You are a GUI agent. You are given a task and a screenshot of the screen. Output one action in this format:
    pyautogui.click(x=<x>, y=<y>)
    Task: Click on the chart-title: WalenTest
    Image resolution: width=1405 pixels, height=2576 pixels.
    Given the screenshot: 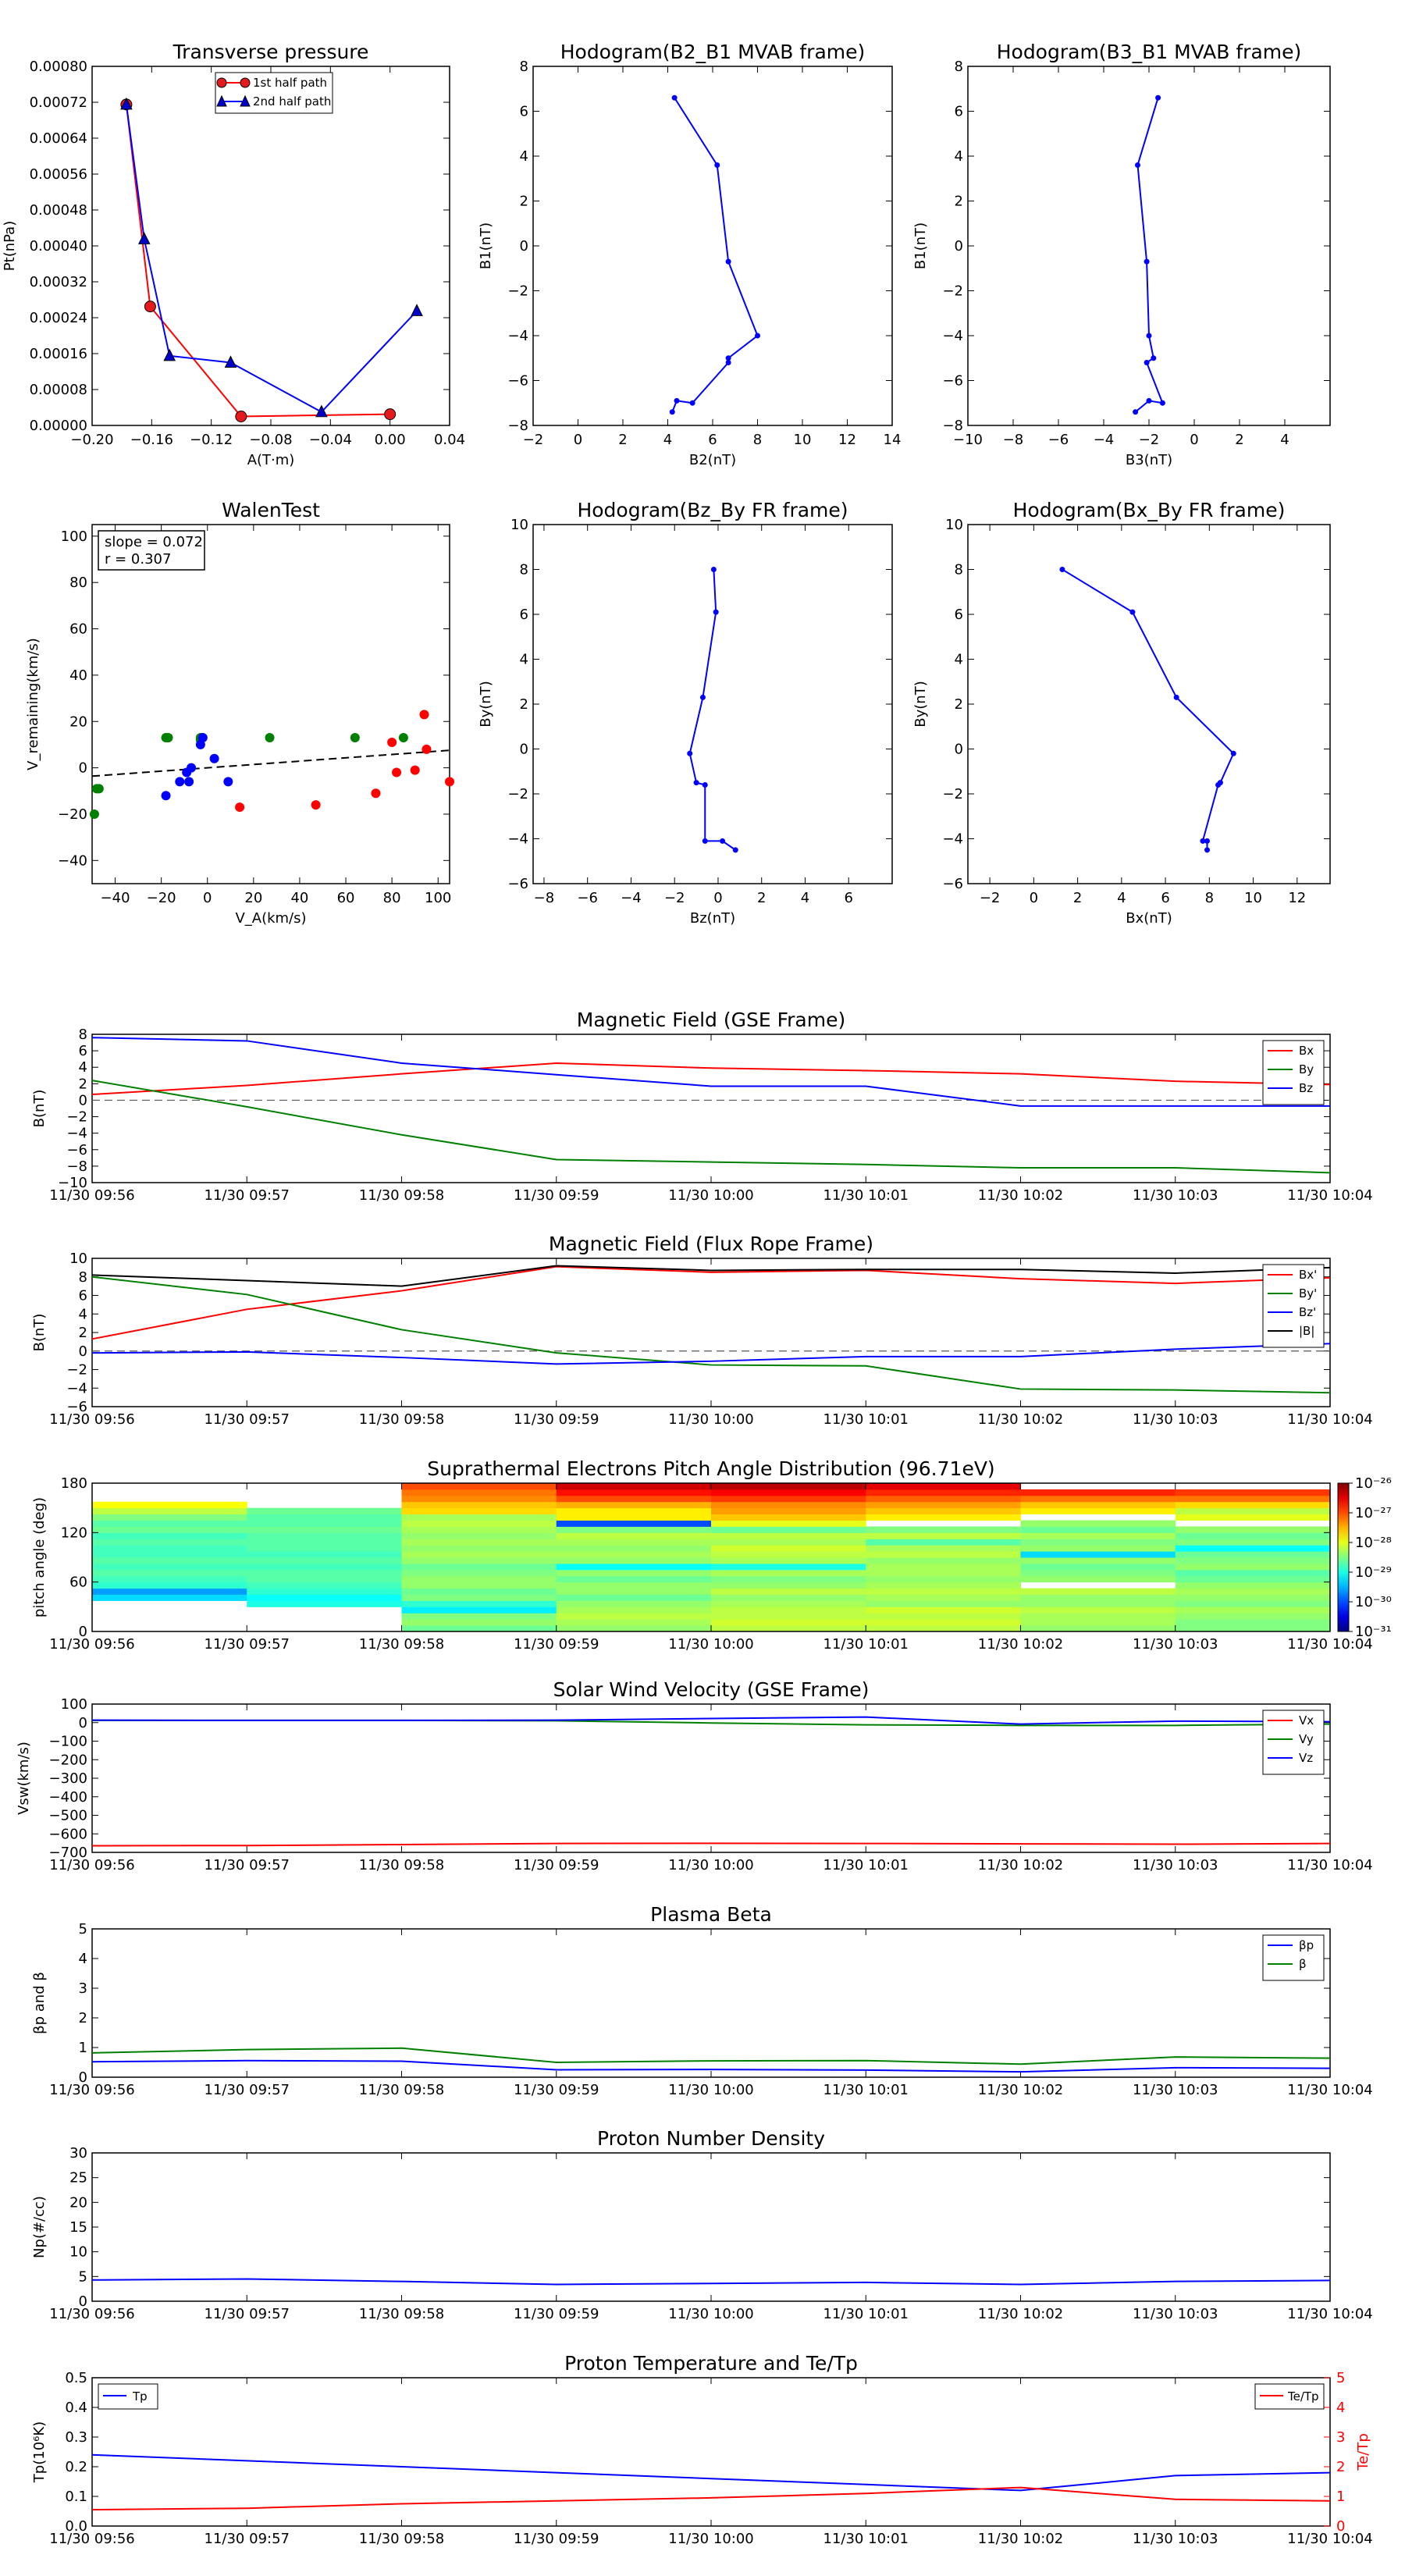 What is the action you would take?
    pyautogui.click(x=271, y=510)
    